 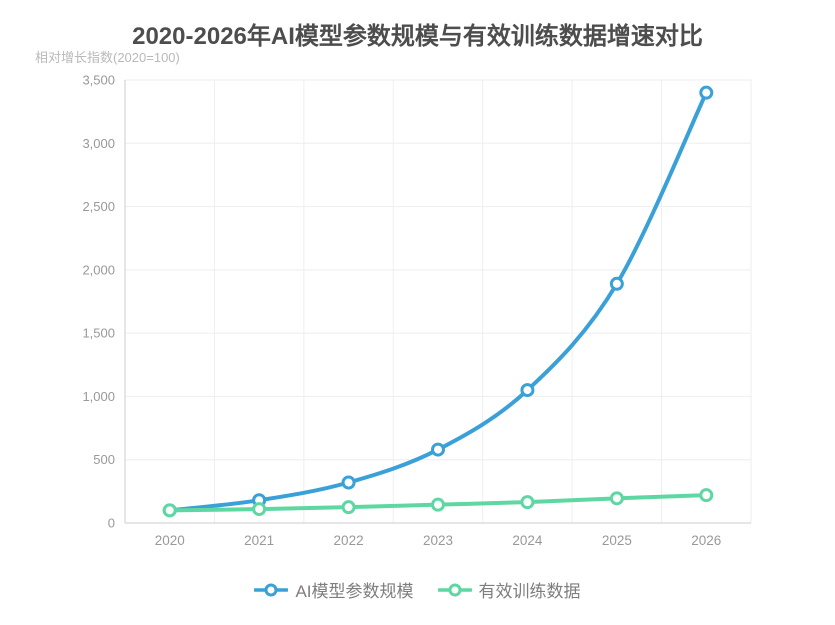 I want to click on legend-item-0: AI模型参数规模, so click(x=334, y=589).